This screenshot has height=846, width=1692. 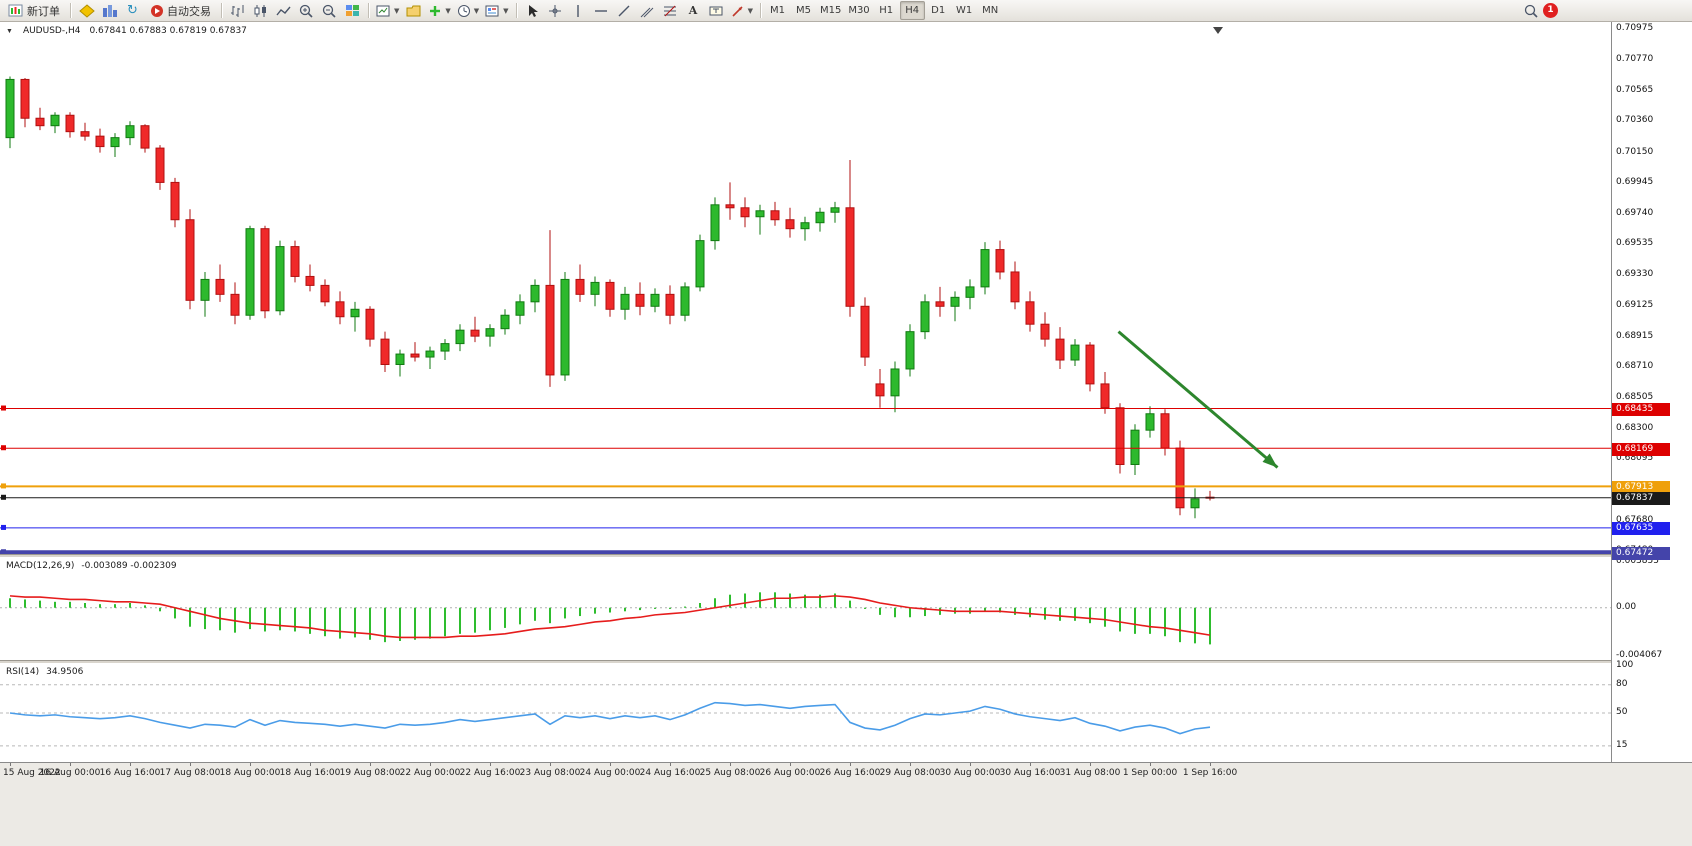 I want to click on autotrading-button: 自动交易, so click(x=180, y=10).